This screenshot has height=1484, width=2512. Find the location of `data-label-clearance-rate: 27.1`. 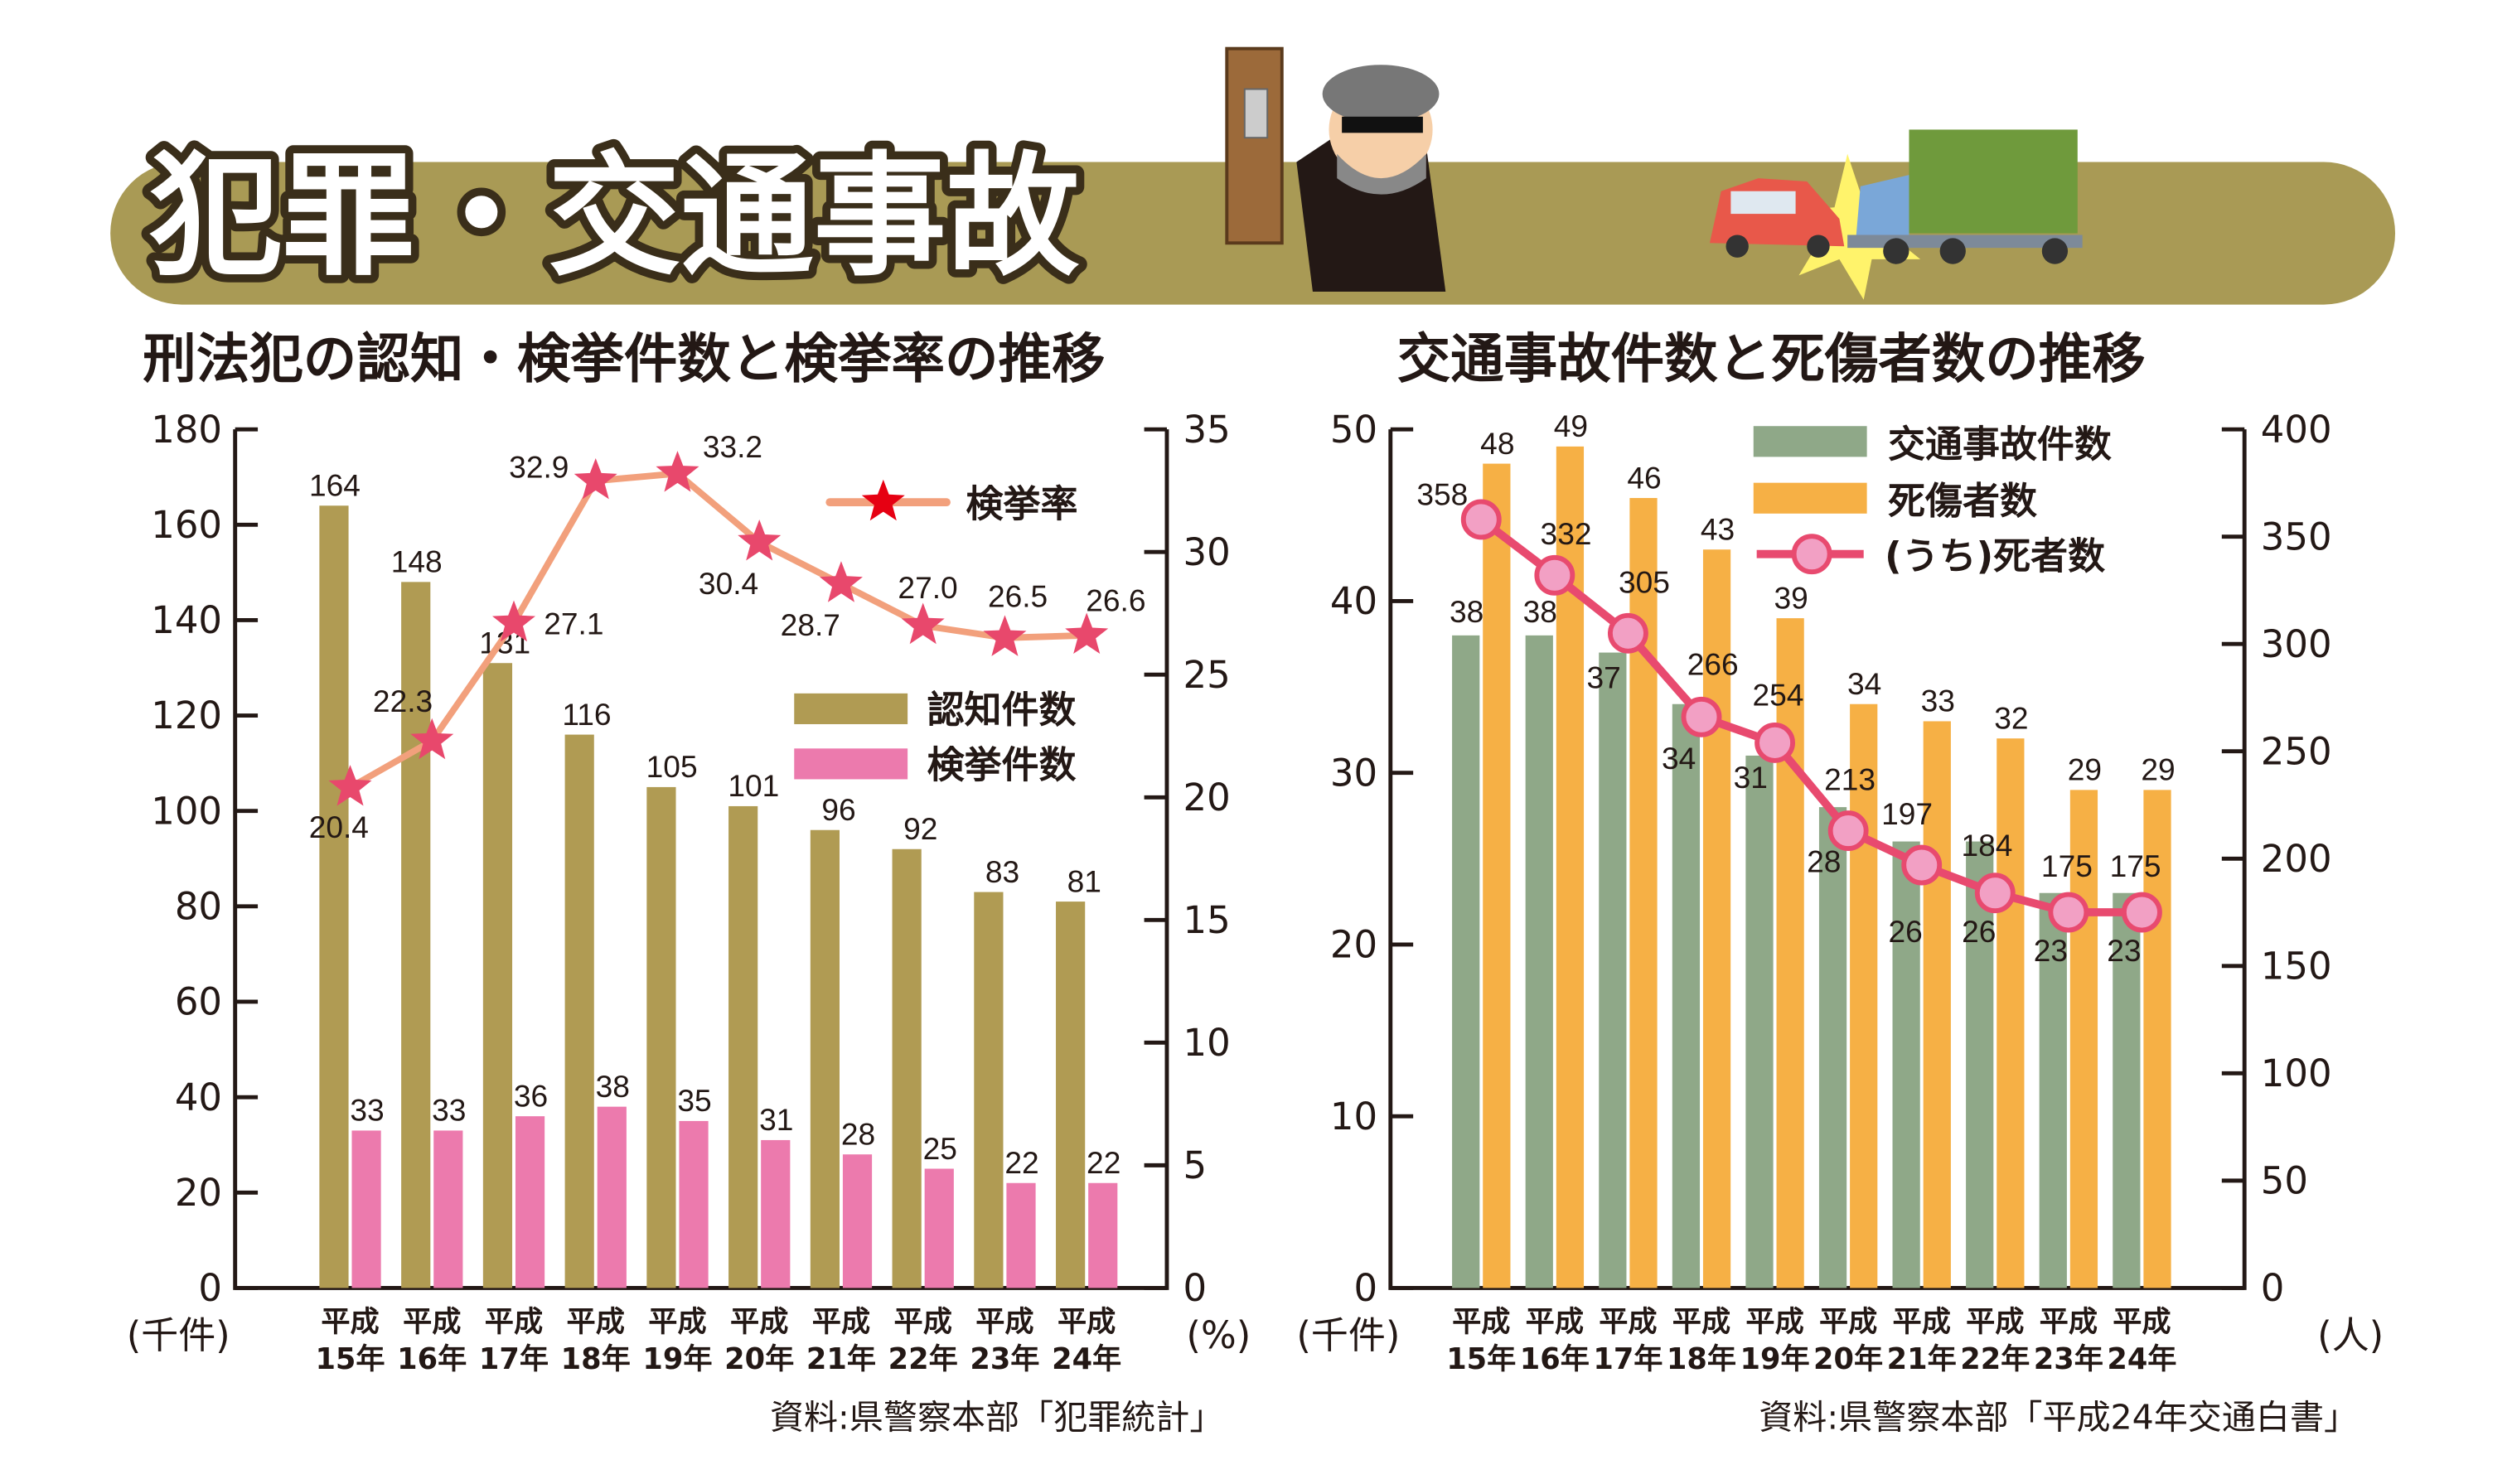

data-label-clearance-rate: 27.1 is located at coordinates (574, 624).